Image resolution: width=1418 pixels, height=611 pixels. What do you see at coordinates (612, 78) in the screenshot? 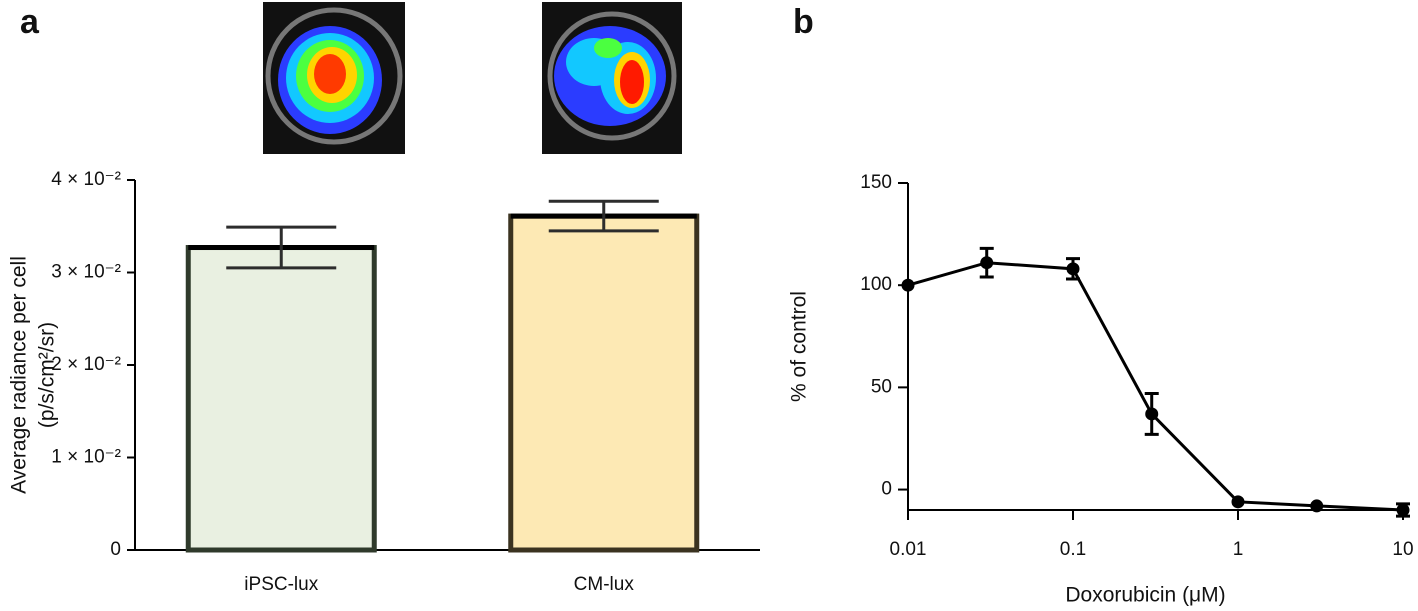
I see `image-cm` at bounding box center [612, 78].